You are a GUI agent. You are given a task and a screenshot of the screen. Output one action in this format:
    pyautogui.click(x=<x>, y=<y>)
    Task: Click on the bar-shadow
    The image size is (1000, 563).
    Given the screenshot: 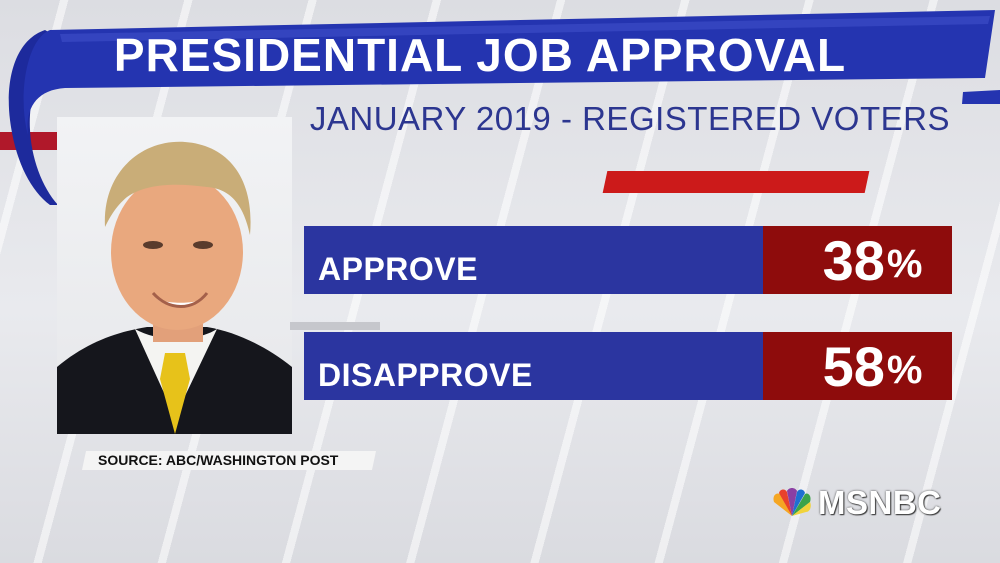 What is the action you would take?
    pyautogui.click(x=335, y=326)
    